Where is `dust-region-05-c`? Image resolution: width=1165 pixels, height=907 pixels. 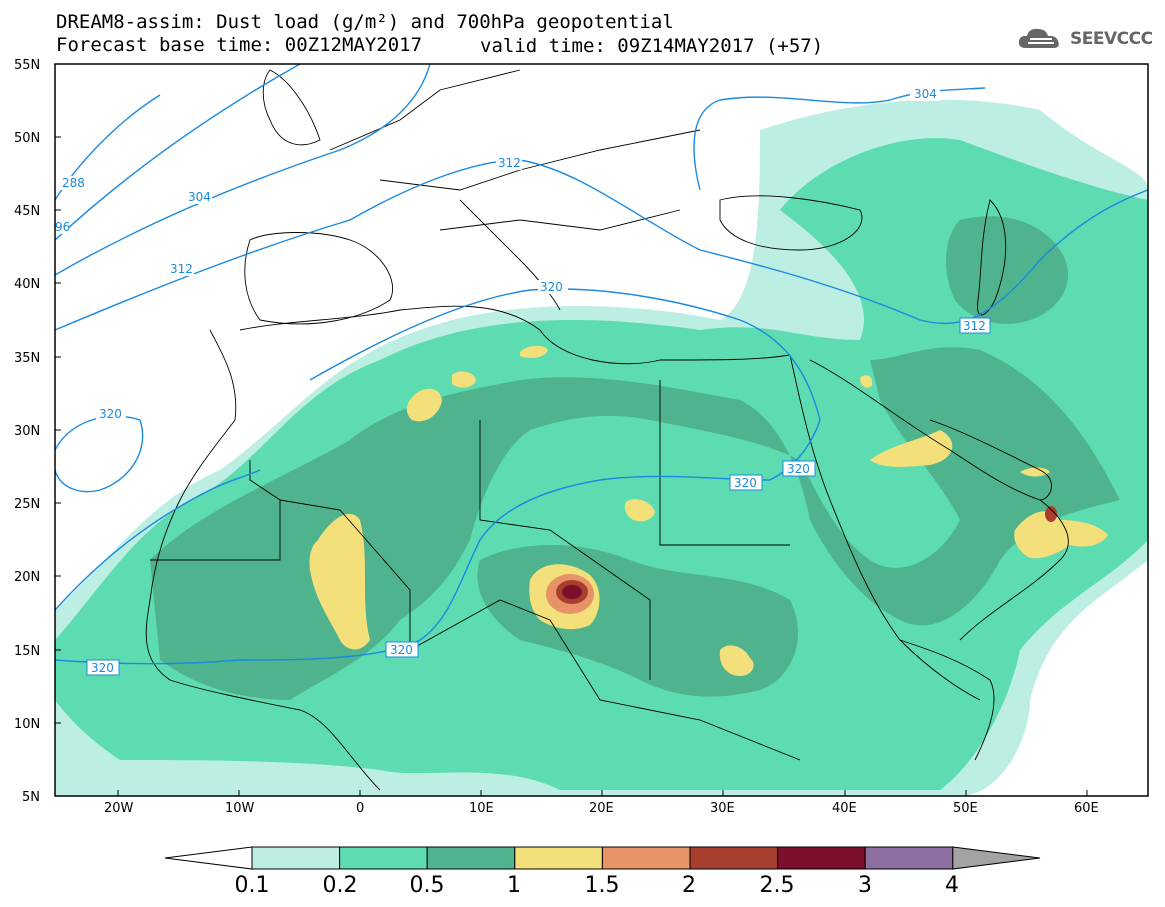
dust-region-05-c is located at coordinates (1007, 270).